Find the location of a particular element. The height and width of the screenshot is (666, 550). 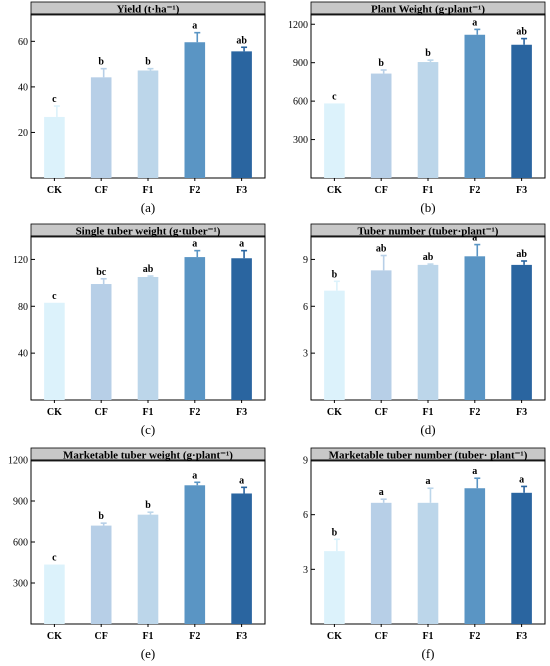

y-tick-label: 600 is located at coordinates (20, 543).